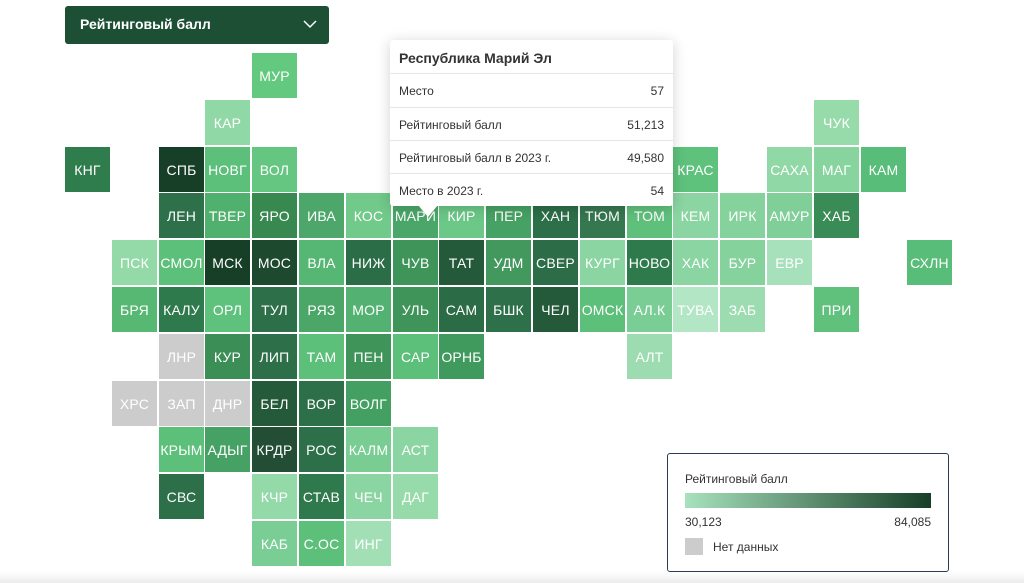 This screenshot has height=583, width=1024. Describe the element at coordinates (145, 24) in the screenshot. I see `metric-selector-label: Рейтинговый балл` at that location.